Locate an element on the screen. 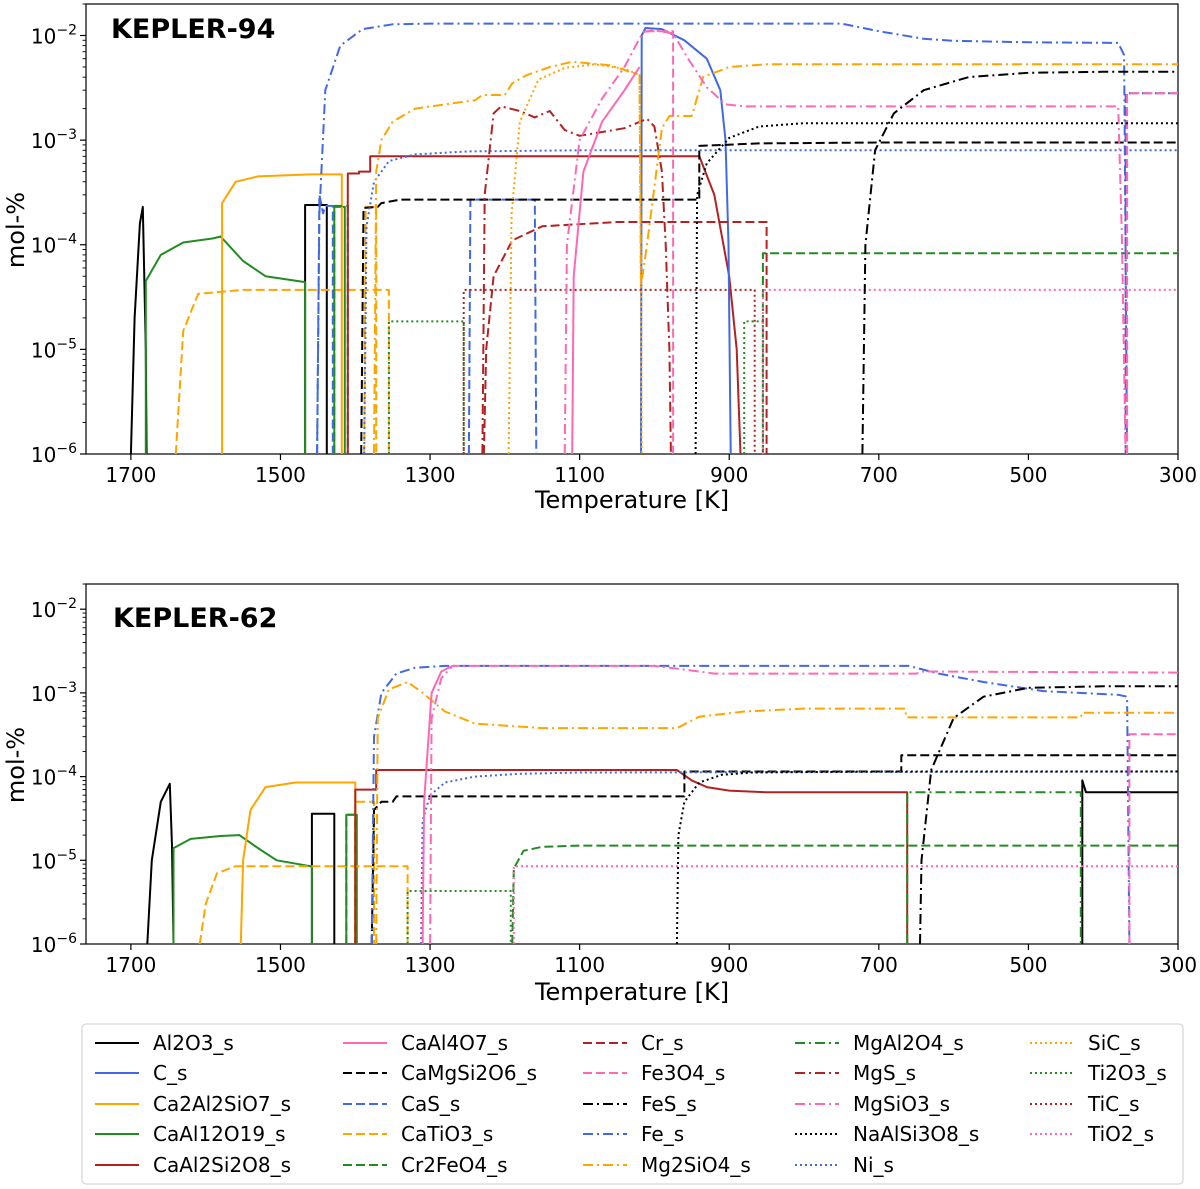 The image size is (1200, 1189). legend-label: Ti2O3_s is located at coordinates (1127, 1073).